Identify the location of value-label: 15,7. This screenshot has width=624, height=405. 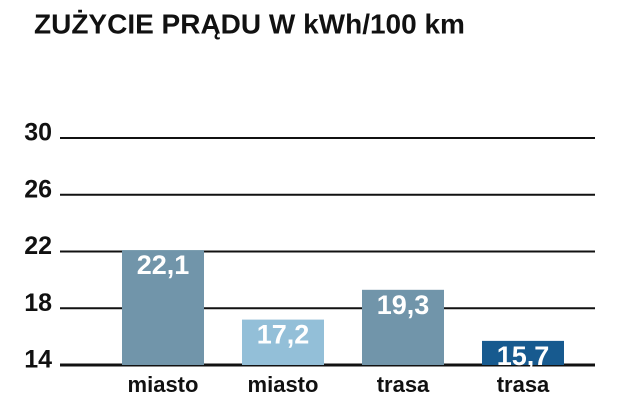
(523, 356).